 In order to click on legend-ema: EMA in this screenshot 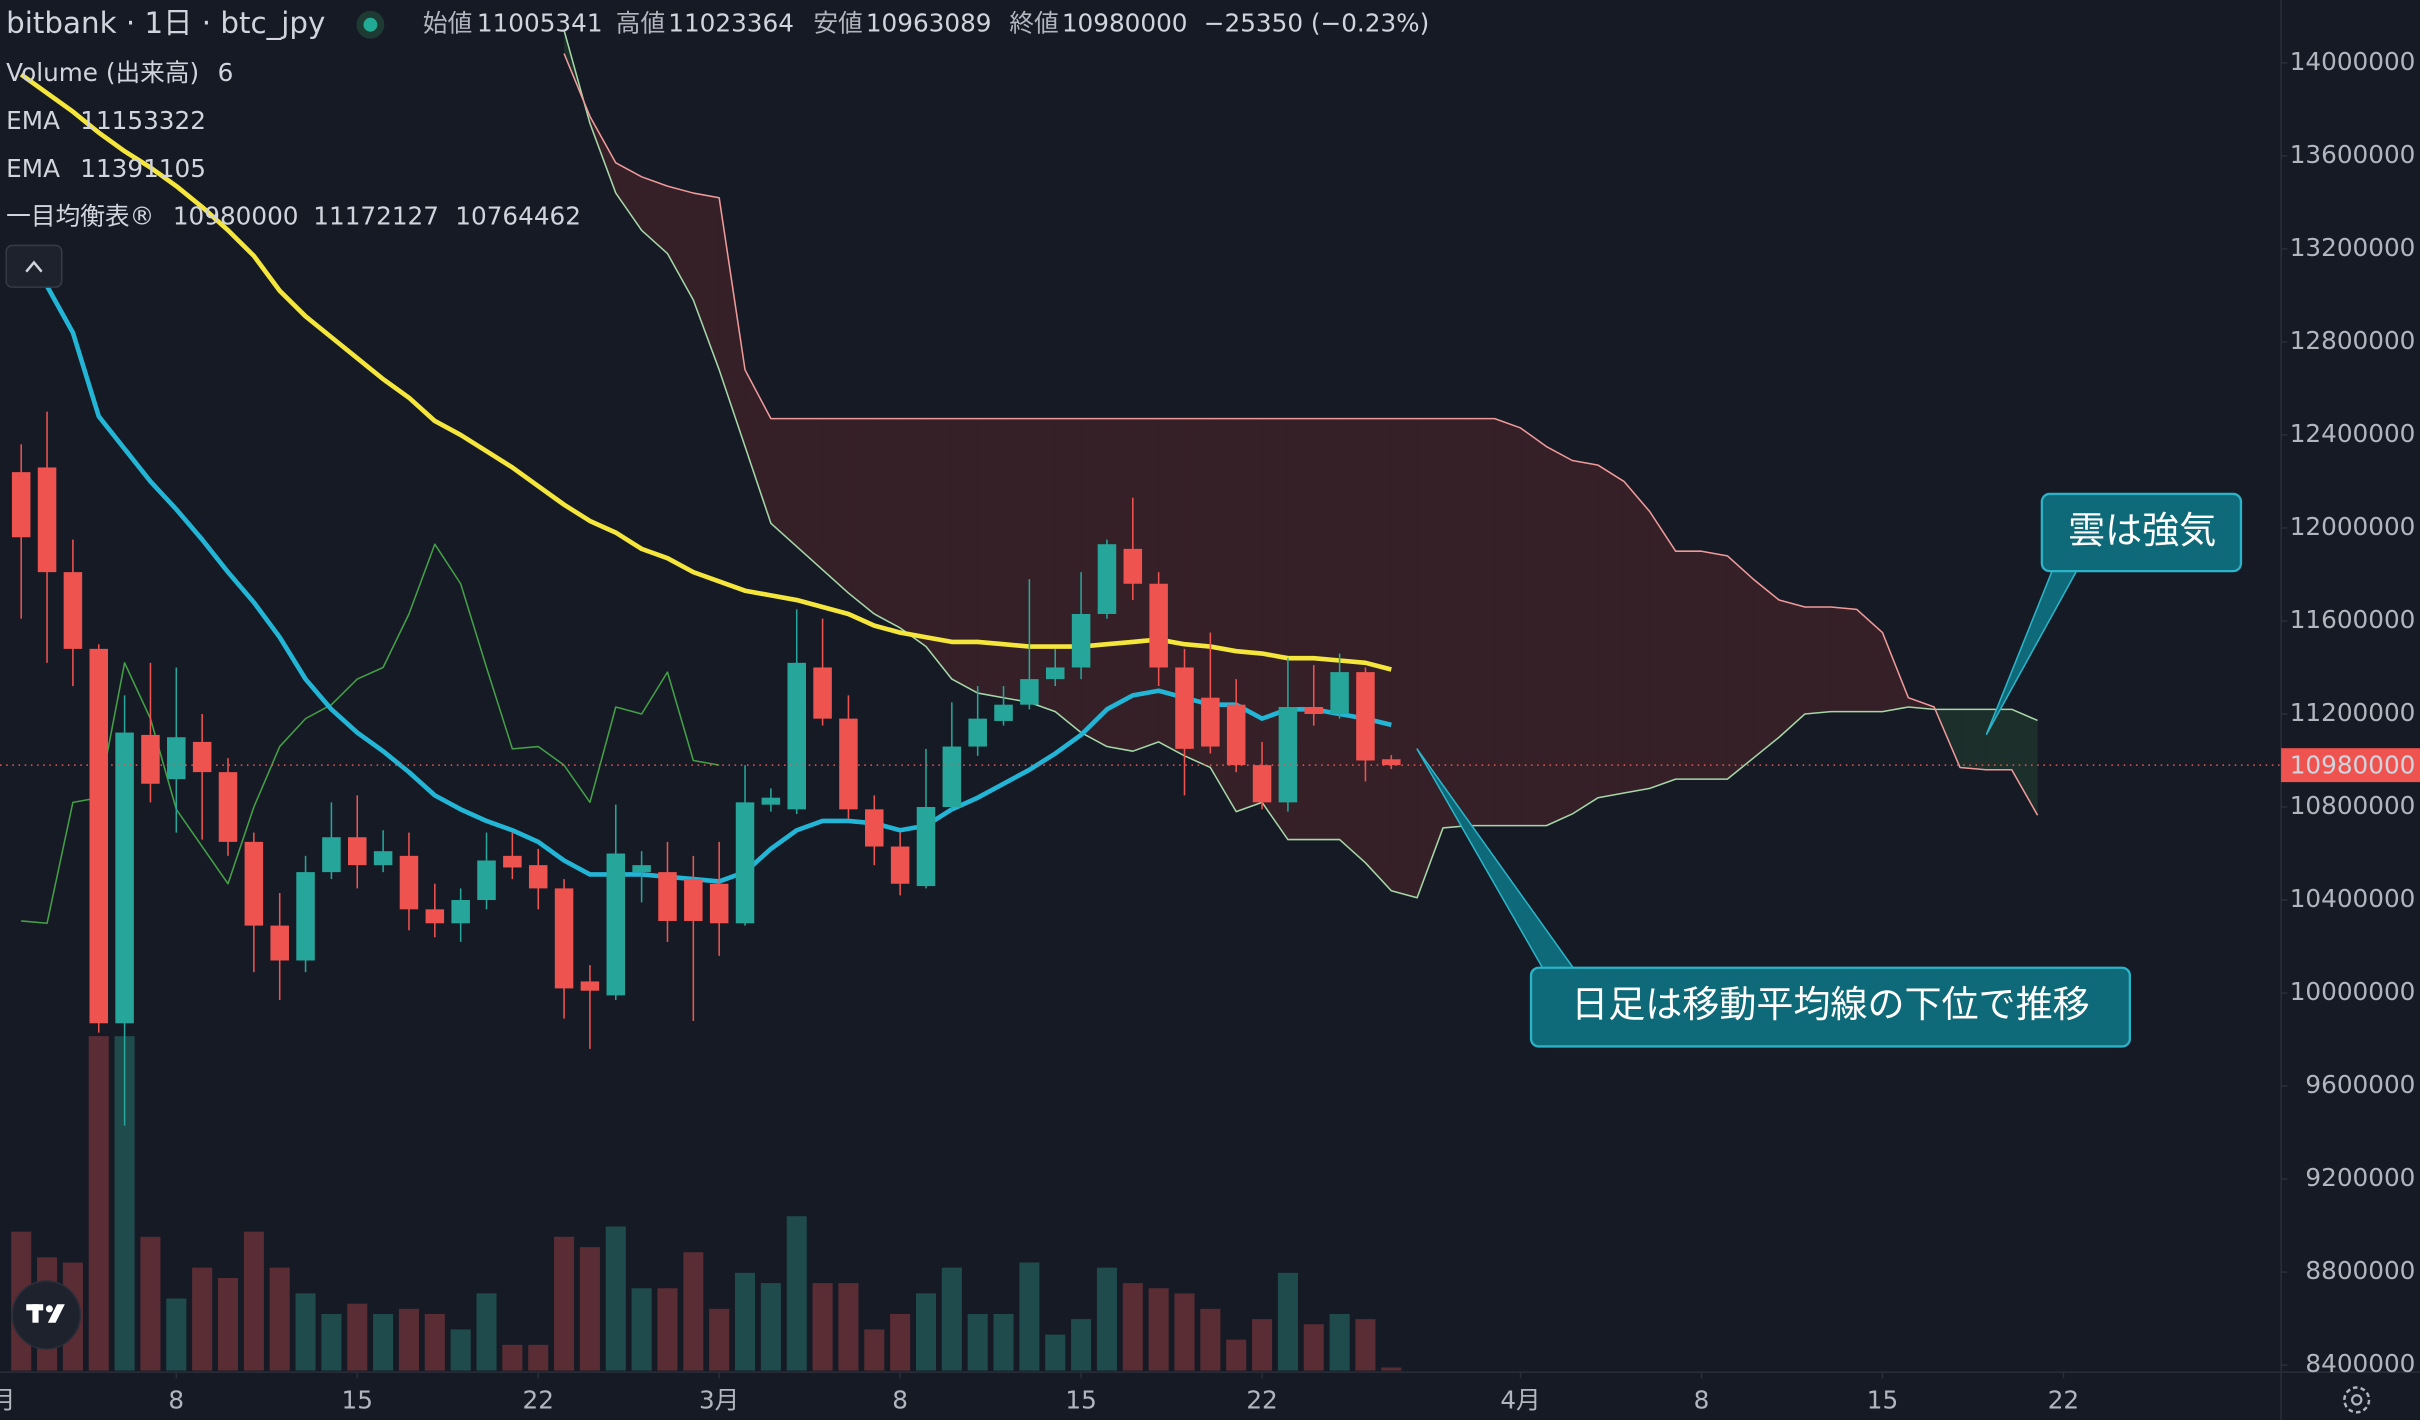, I will do `click(33, 120)`.